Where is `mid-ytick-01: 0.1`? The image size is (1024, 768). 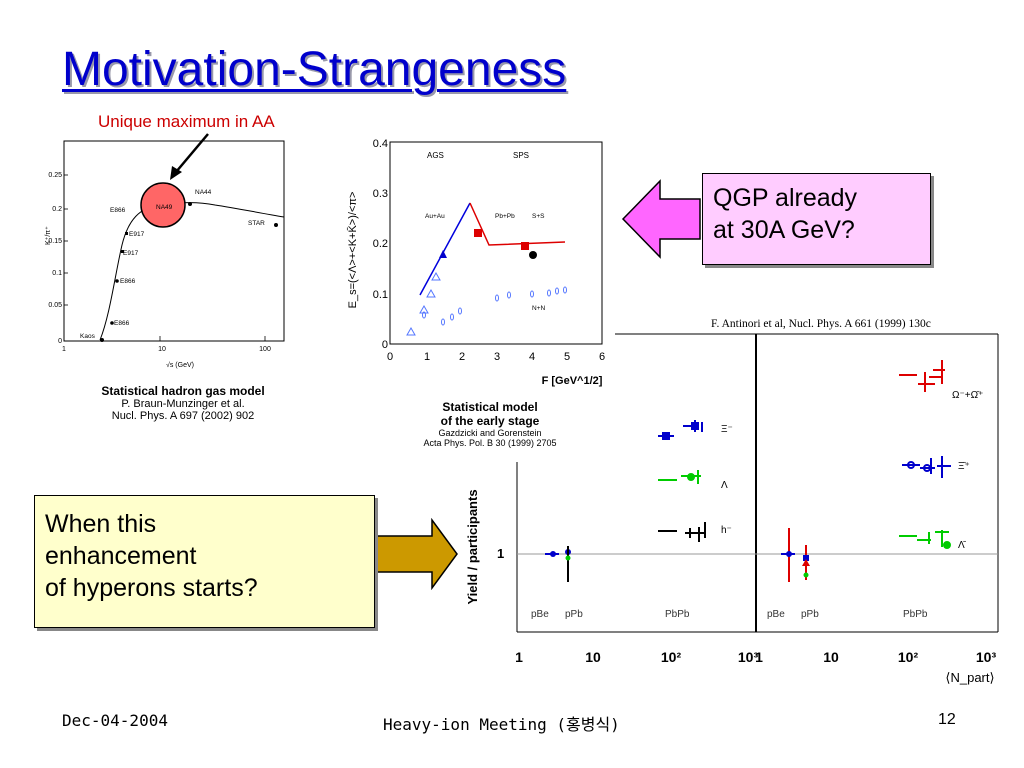 mid-ytick-01: 0.1 is located at coordinates (380, 295).